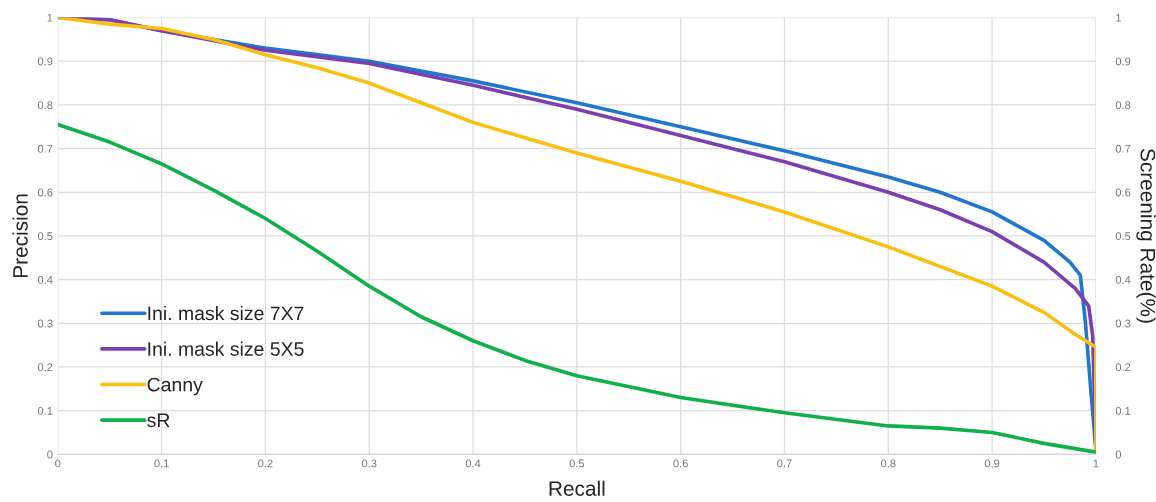 Image resolution: width=1156 pixels, height=502 pixels. What do you see at coordinates (50, 17) in the screenshot?
I see `y-tick-label: 1` at bounding box center [50, 17].